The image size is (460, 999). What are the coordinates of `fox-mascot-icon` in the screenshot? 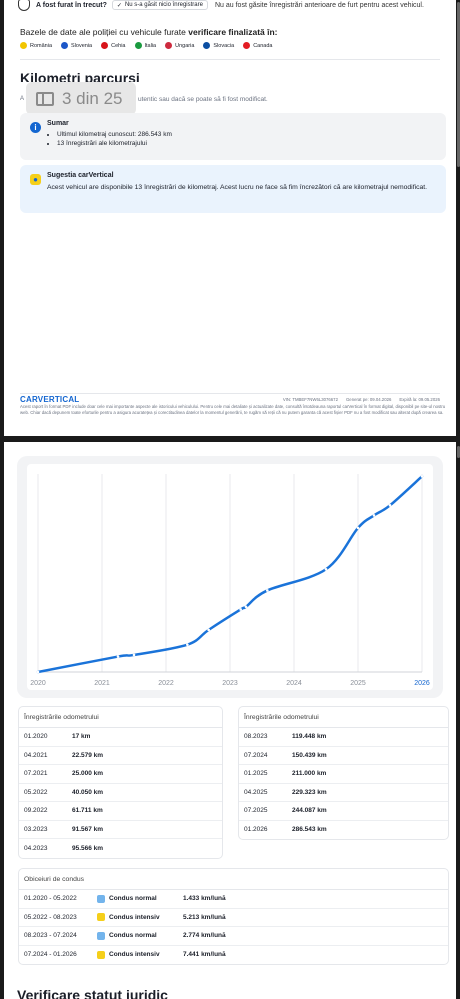 It's located at (24, 5).